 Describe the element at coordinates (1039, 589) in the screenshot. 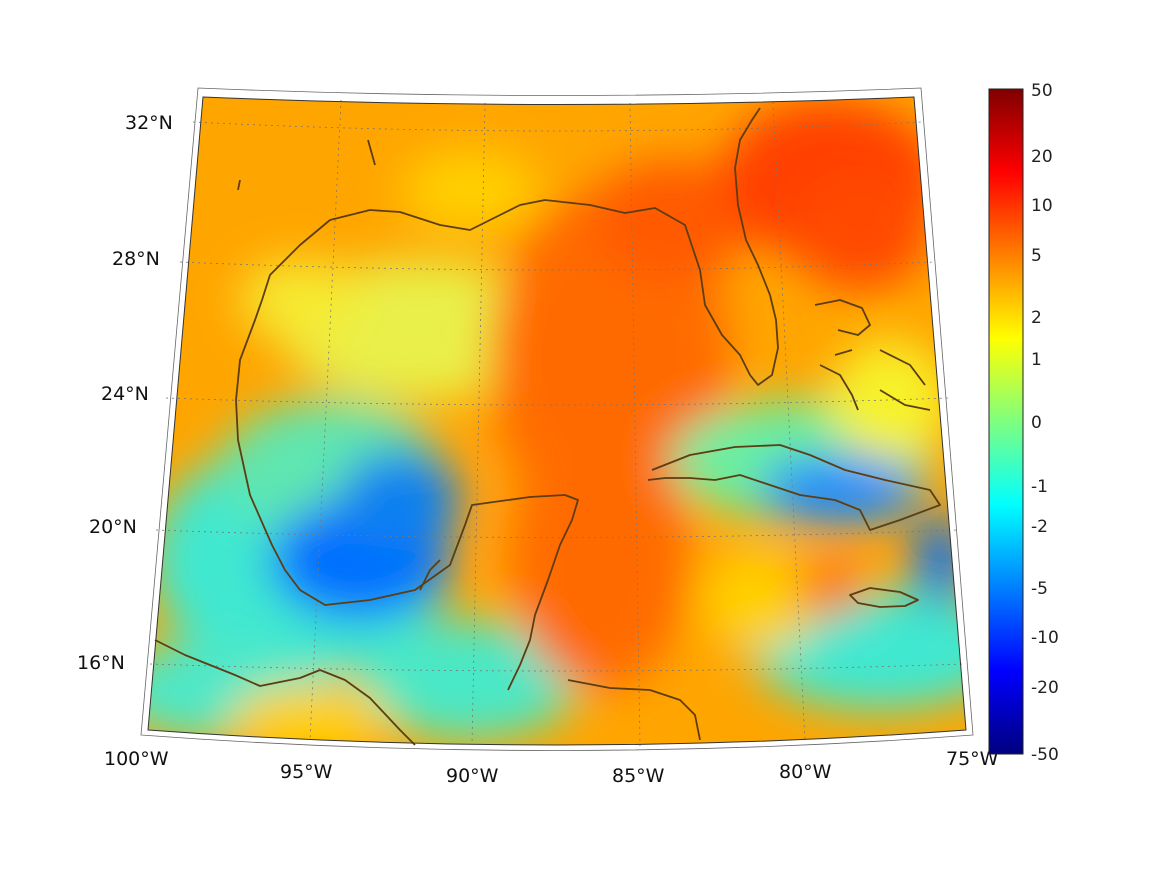

I see `colorbar-tick: -5` at that location.